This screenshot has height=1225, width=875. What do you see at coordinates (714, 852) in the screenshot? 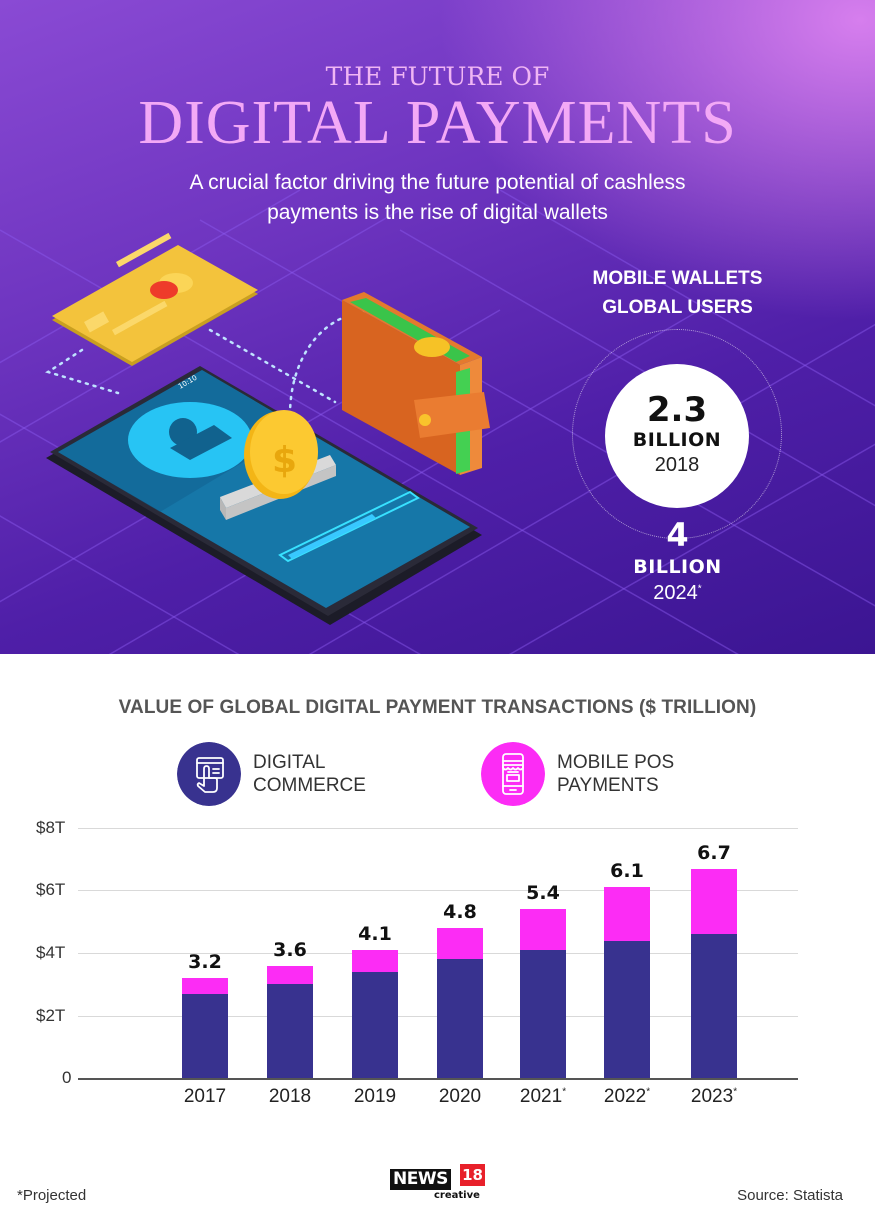
I see `bar-total-label: 6.7` at bounding box center [714, 852].